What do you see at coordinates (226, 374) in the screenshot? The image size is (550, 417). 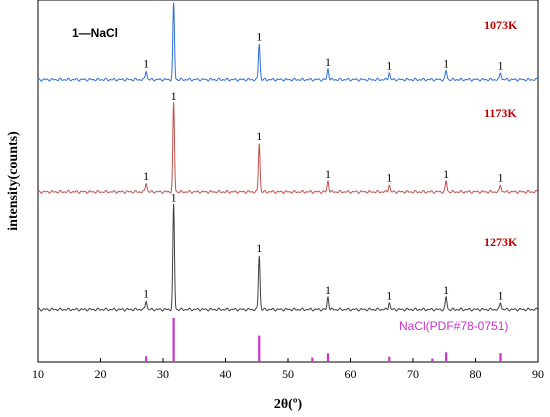 I see `x-tick-label-40: 40` at bounding box center [226, 374].